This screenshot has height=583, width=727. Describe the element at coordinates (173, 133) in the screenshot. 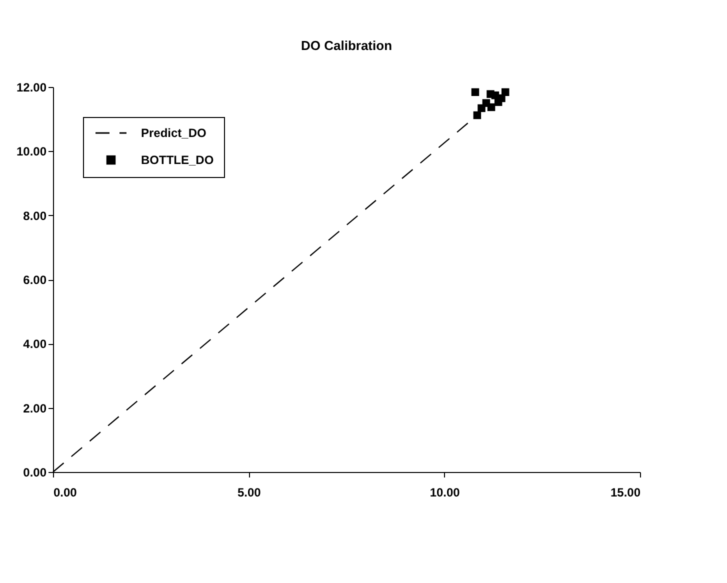

I see `legend-label: Predict_DO` at that location.